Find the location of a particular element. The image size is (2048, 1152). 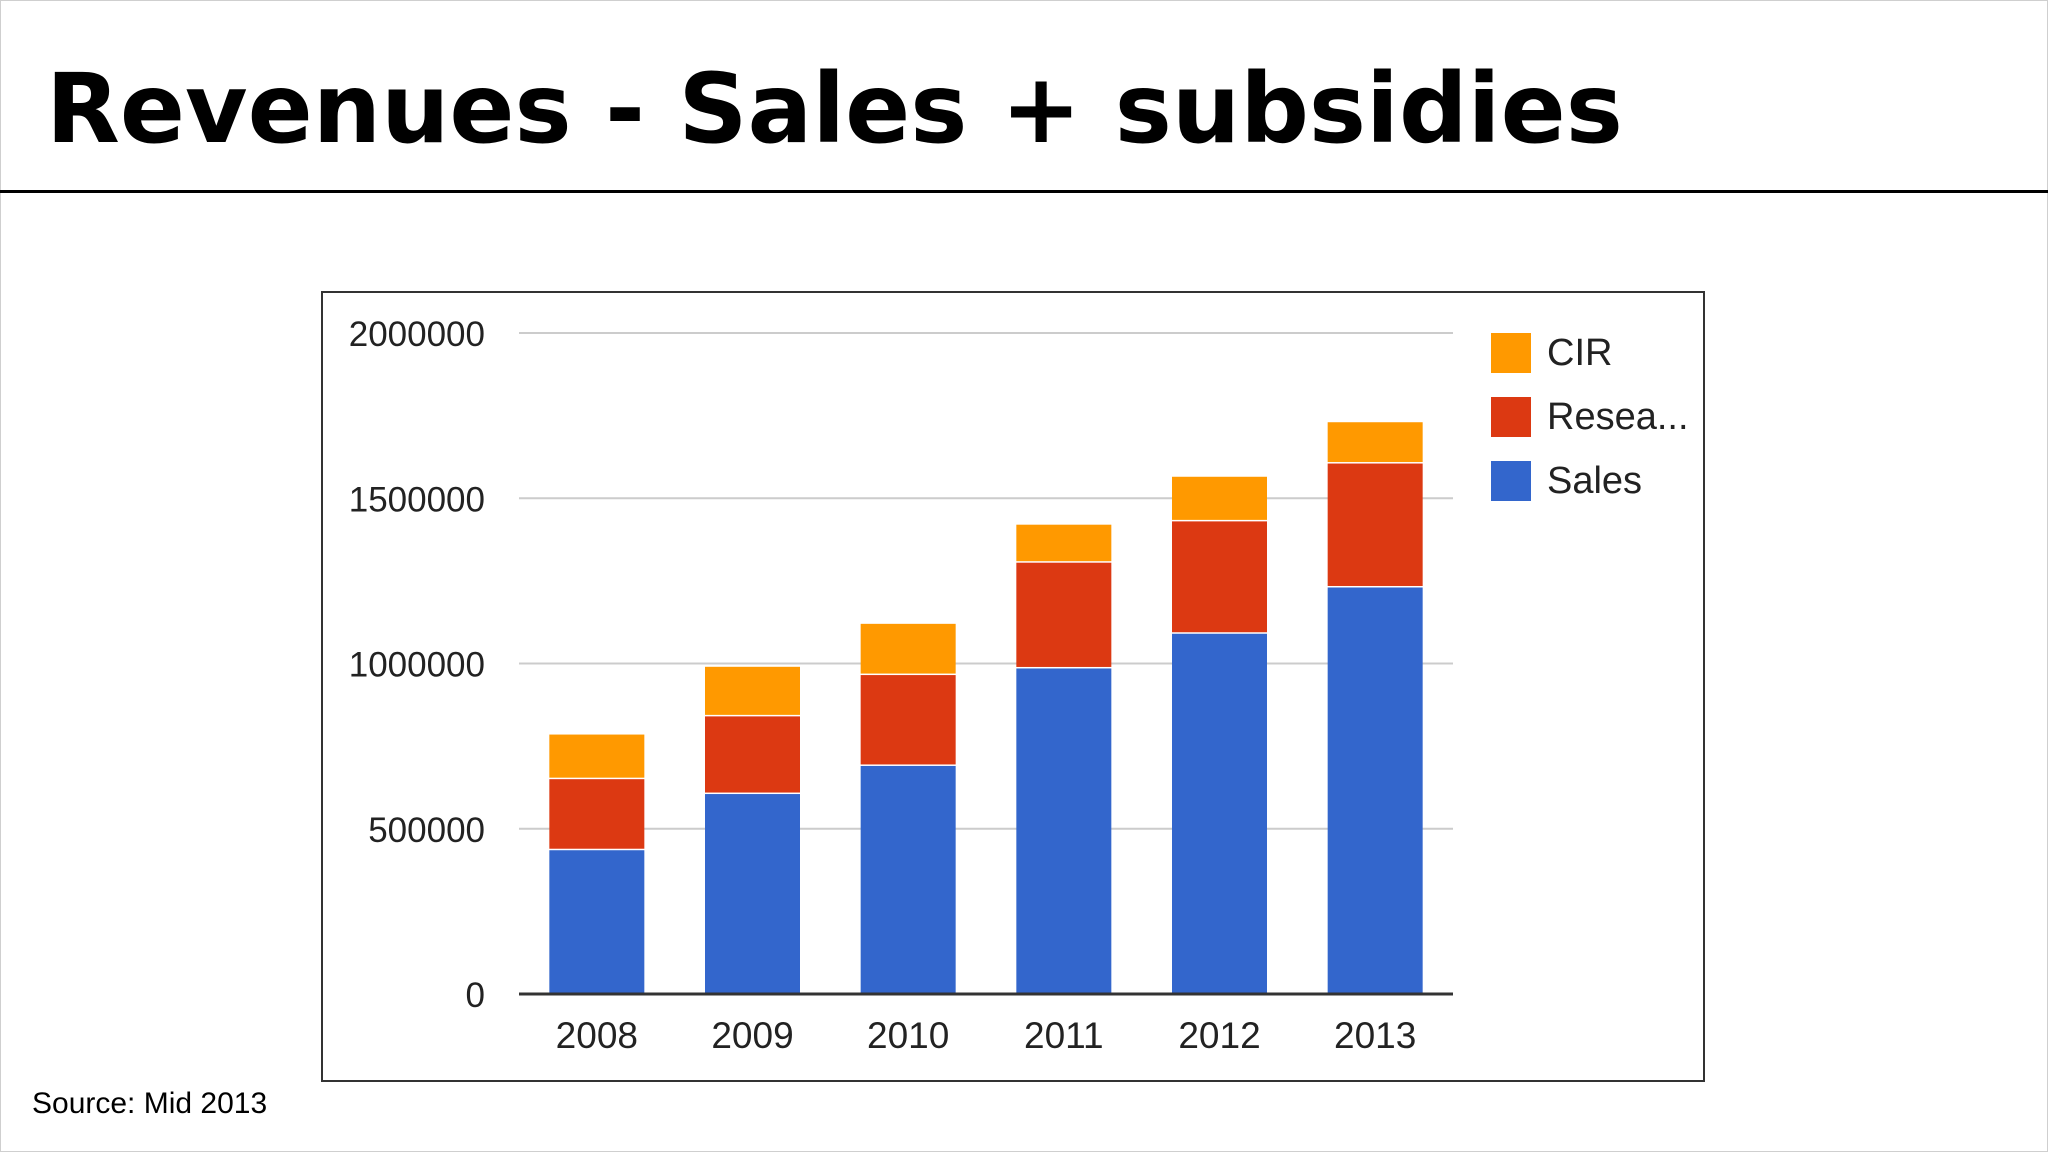

legend-label: Sales is located at coordinates (1594, 481).